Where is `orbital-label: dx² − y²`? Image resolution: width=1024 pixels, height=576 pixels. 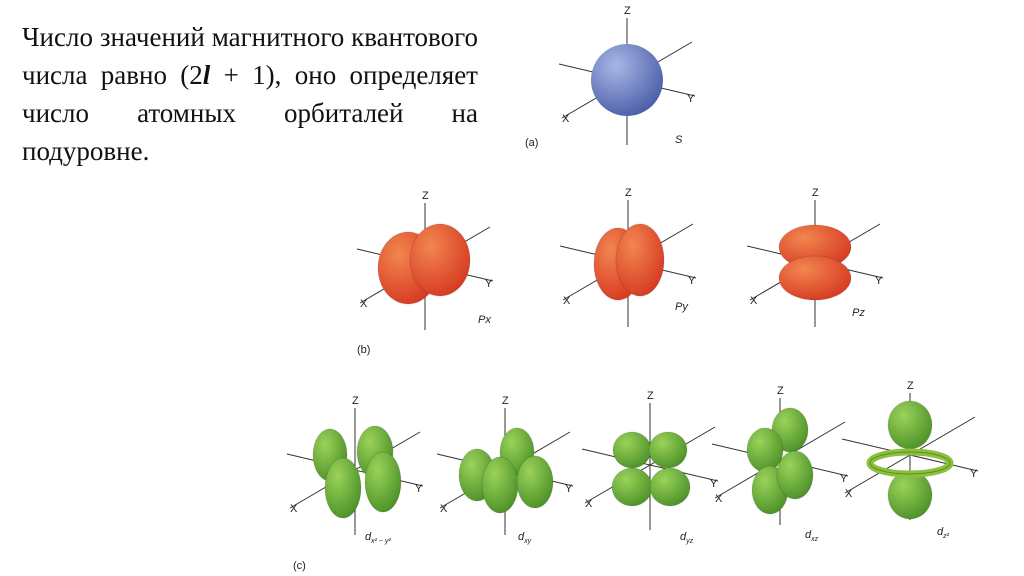
orbital-label: dx² − y² is located at coordinates (378, 538).